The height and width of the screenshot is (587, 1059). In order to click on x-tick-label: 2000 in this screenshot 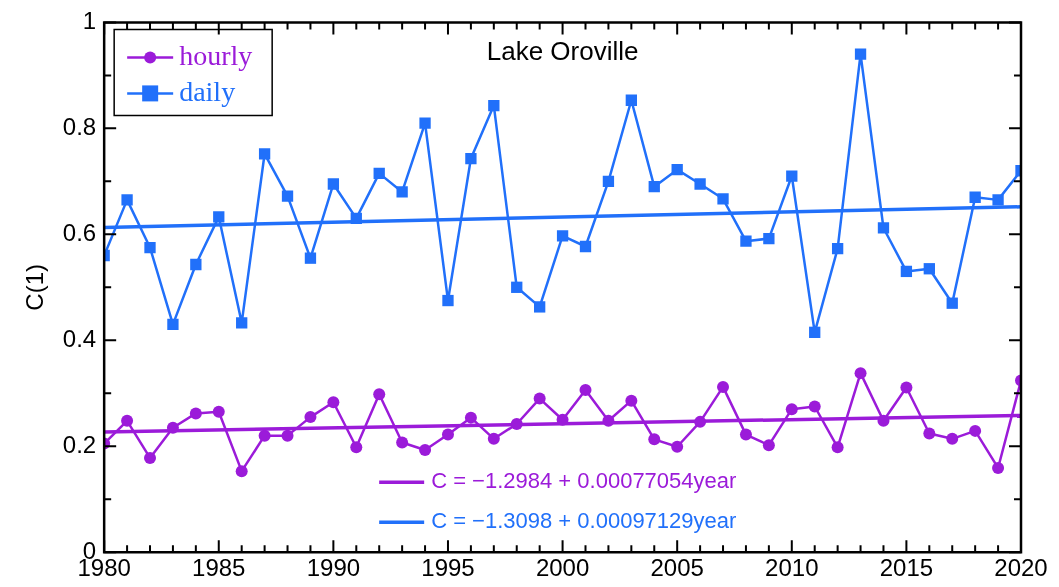, I will do `click(562, 568)`.